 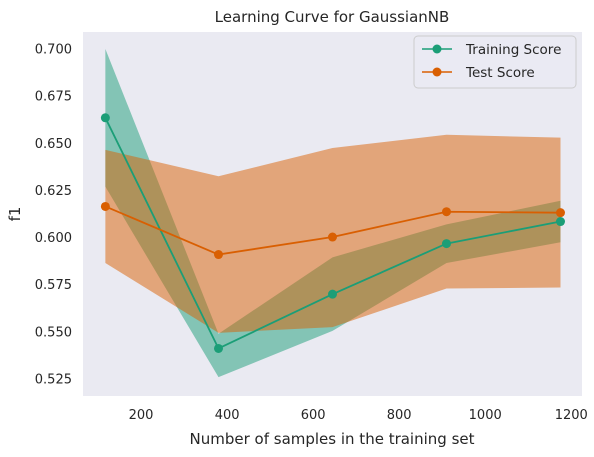 What do you see at coordinates (399, 415) in the screenshot?
I see `x-tick-label: 800` at bounding box center [399, 415].